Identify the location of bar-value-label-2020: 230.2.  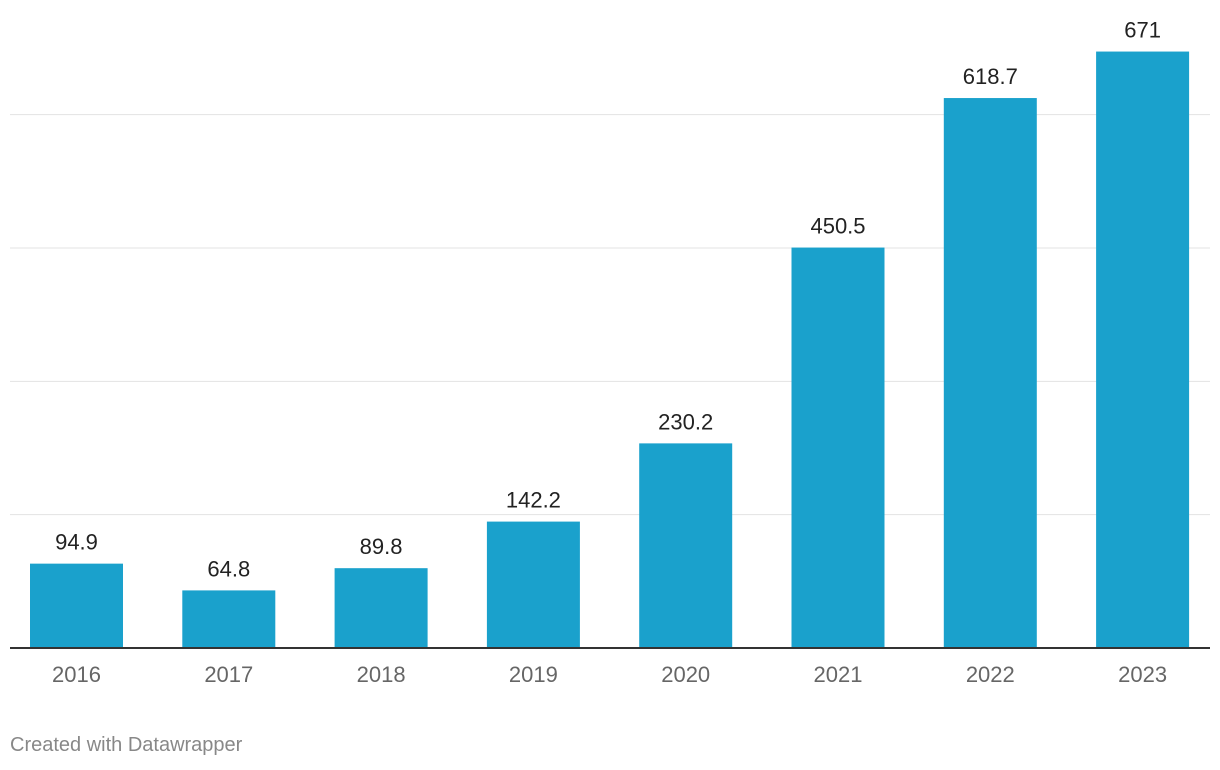
(685, 421).